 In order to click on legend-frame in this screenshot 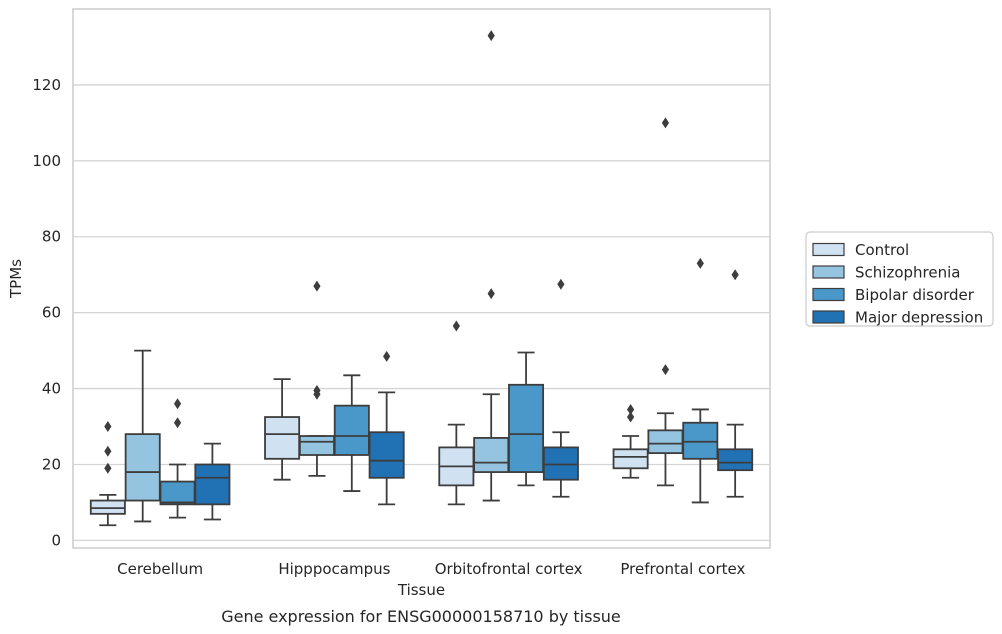, I will do `click(899, 279)`.